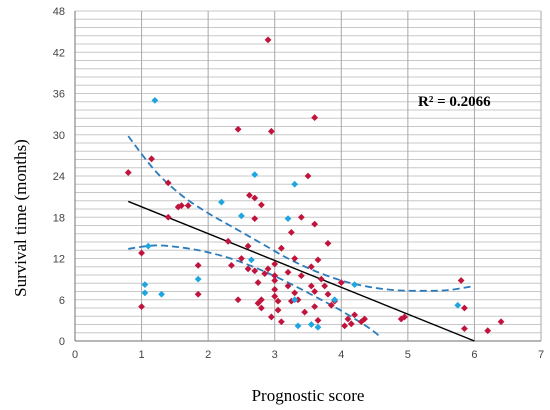 Image resolution: width=550 pixels, height=410 pixels. What do you see at coordinates (275, 355) in the screenshot?
I see `x-tick-label: 3` at bounding box center [275, 355].